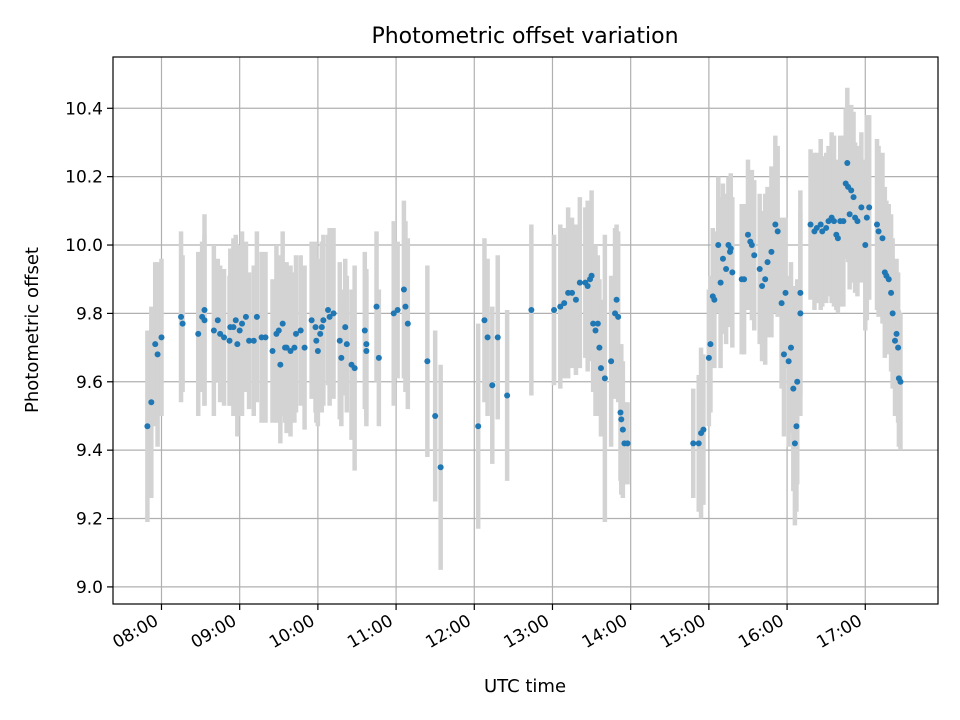 The image size is (960, 720). What do you see at coordinates (84, 109) in the screenshot?
I see `y-tick-label: 10.4` at bounding box center [84, 109].